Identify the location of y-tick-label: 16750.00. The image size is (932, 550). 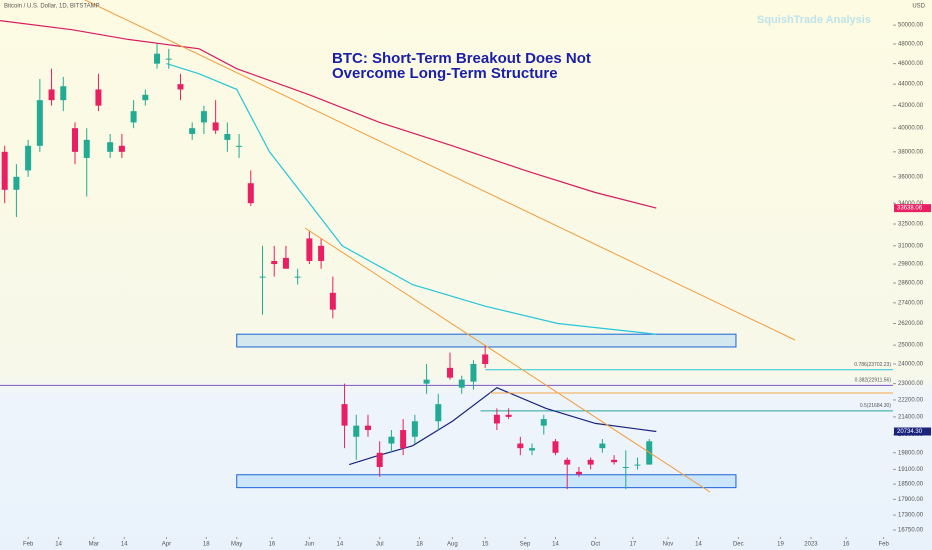
(911, 531).